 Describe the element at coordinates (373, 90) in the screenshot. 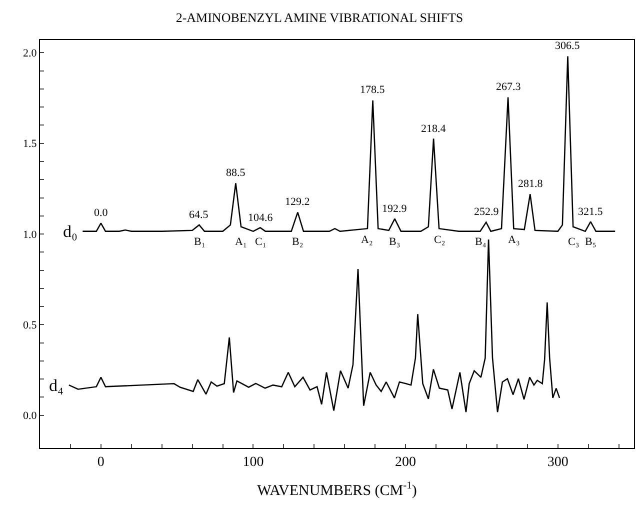

I see `annotation: 178.5` at that location.